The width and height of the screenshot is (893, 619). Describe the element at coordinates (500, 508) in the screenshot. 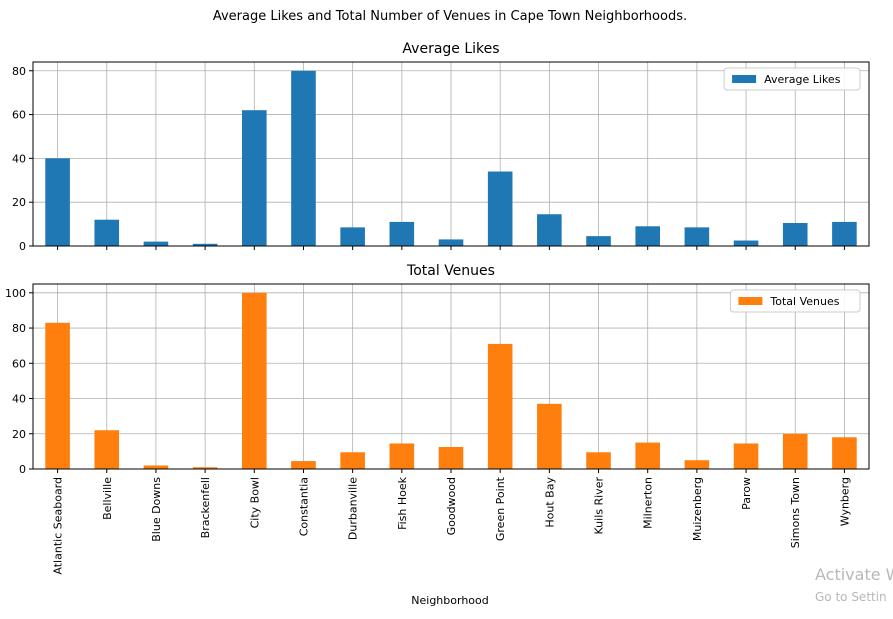

I see `x-tick-label: Green Point` at that location.